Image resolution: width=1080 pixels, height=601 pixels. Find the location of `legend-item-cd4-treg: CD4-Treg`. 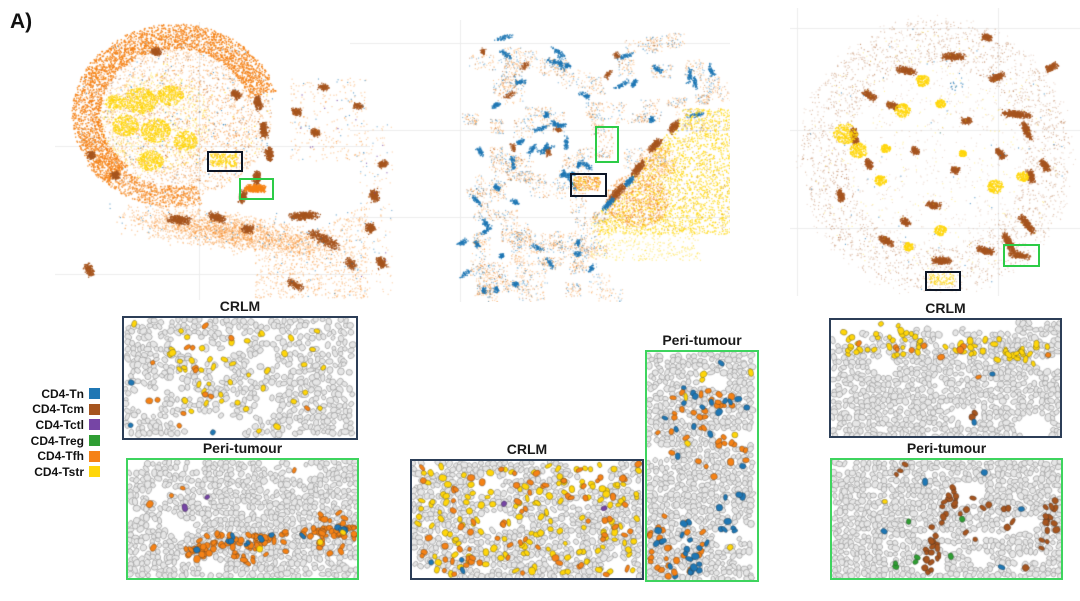

legend-item-cd4-treg: CD4-Treg is located at coordinates (58, 441).